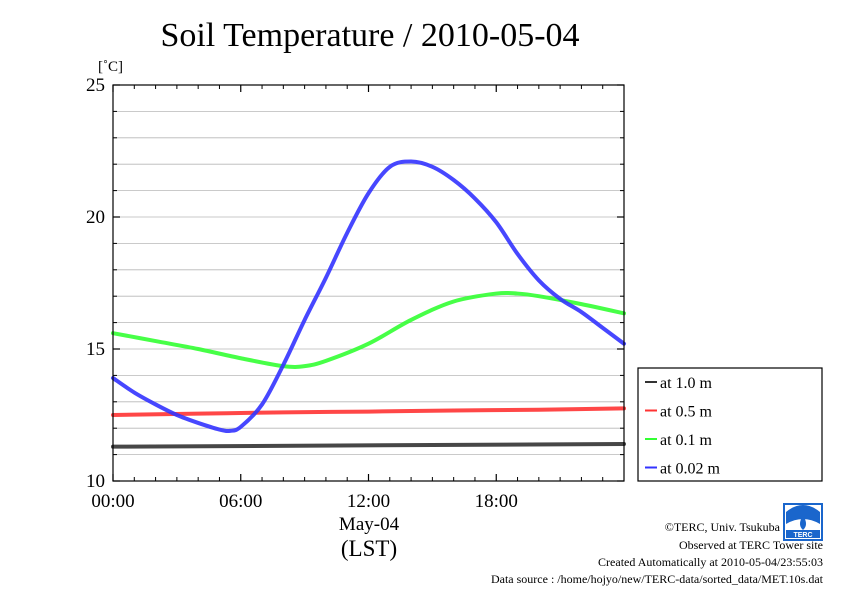  I want to click on x-tick-label: 00:00, so click(112, 501).